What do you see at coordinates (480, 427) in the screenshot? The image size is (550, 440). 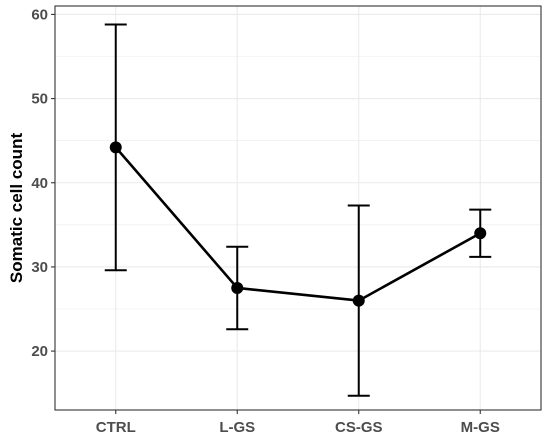 I see `x-tick-label: M-GS` at bounding box center [480, 427].